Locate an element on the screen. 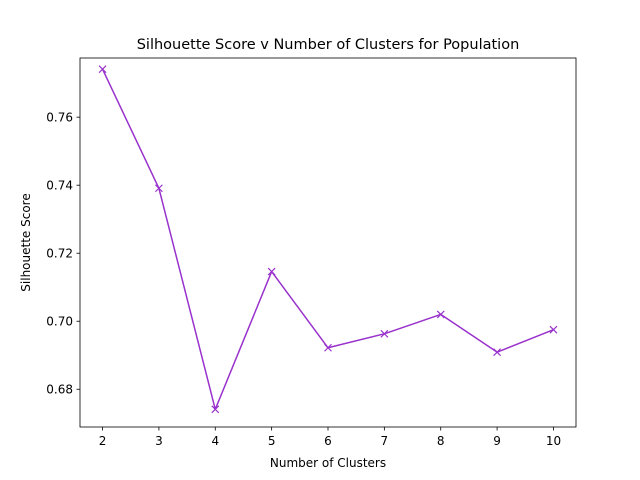 This screenshot has width=640, height=480. y-tick-label: 0.74 is located at coordinates (59, 185).